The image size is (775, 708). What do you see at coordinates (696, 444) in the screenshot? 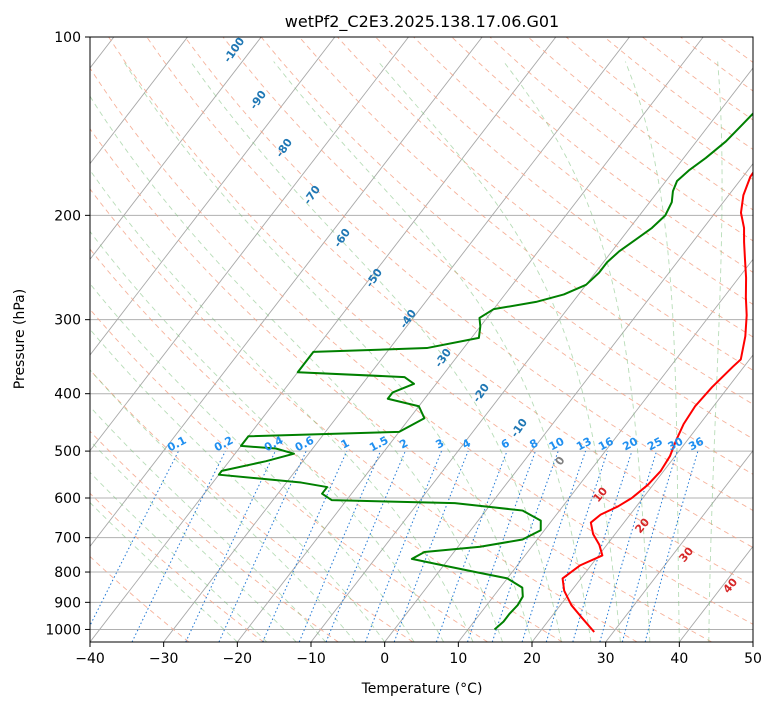
I see `mixing-ratio-label: 36` at bounding box center [696, 444].